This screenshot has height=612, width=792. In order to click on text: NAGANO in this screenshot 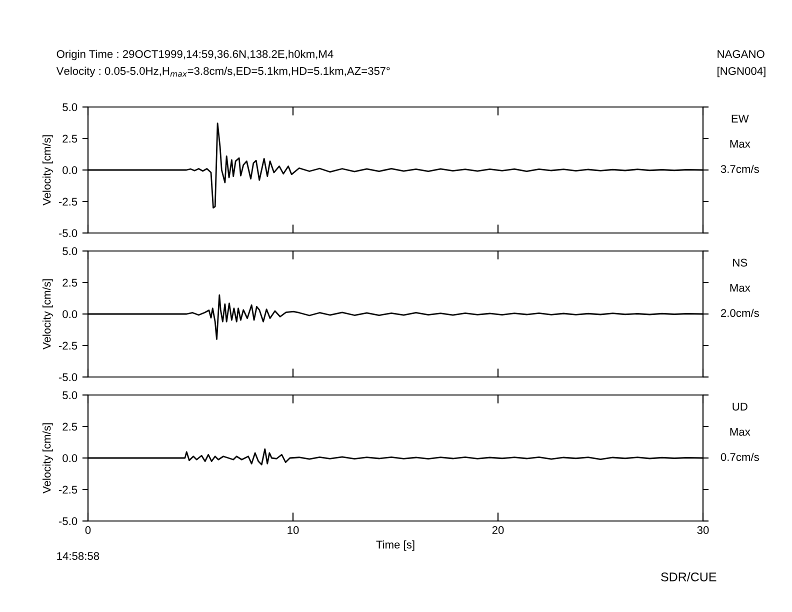, I will do `click(741, 54)`.